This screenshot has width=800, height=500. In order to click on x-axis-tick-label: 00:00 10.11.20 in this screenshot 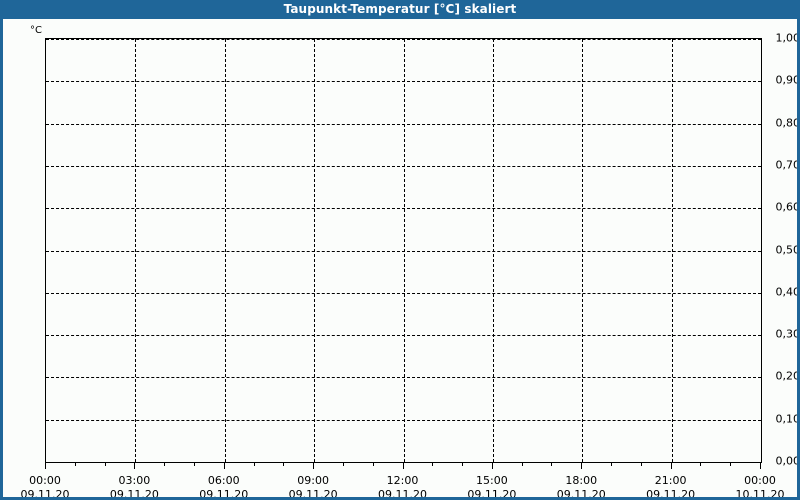, I will do `click(756, 487)`.